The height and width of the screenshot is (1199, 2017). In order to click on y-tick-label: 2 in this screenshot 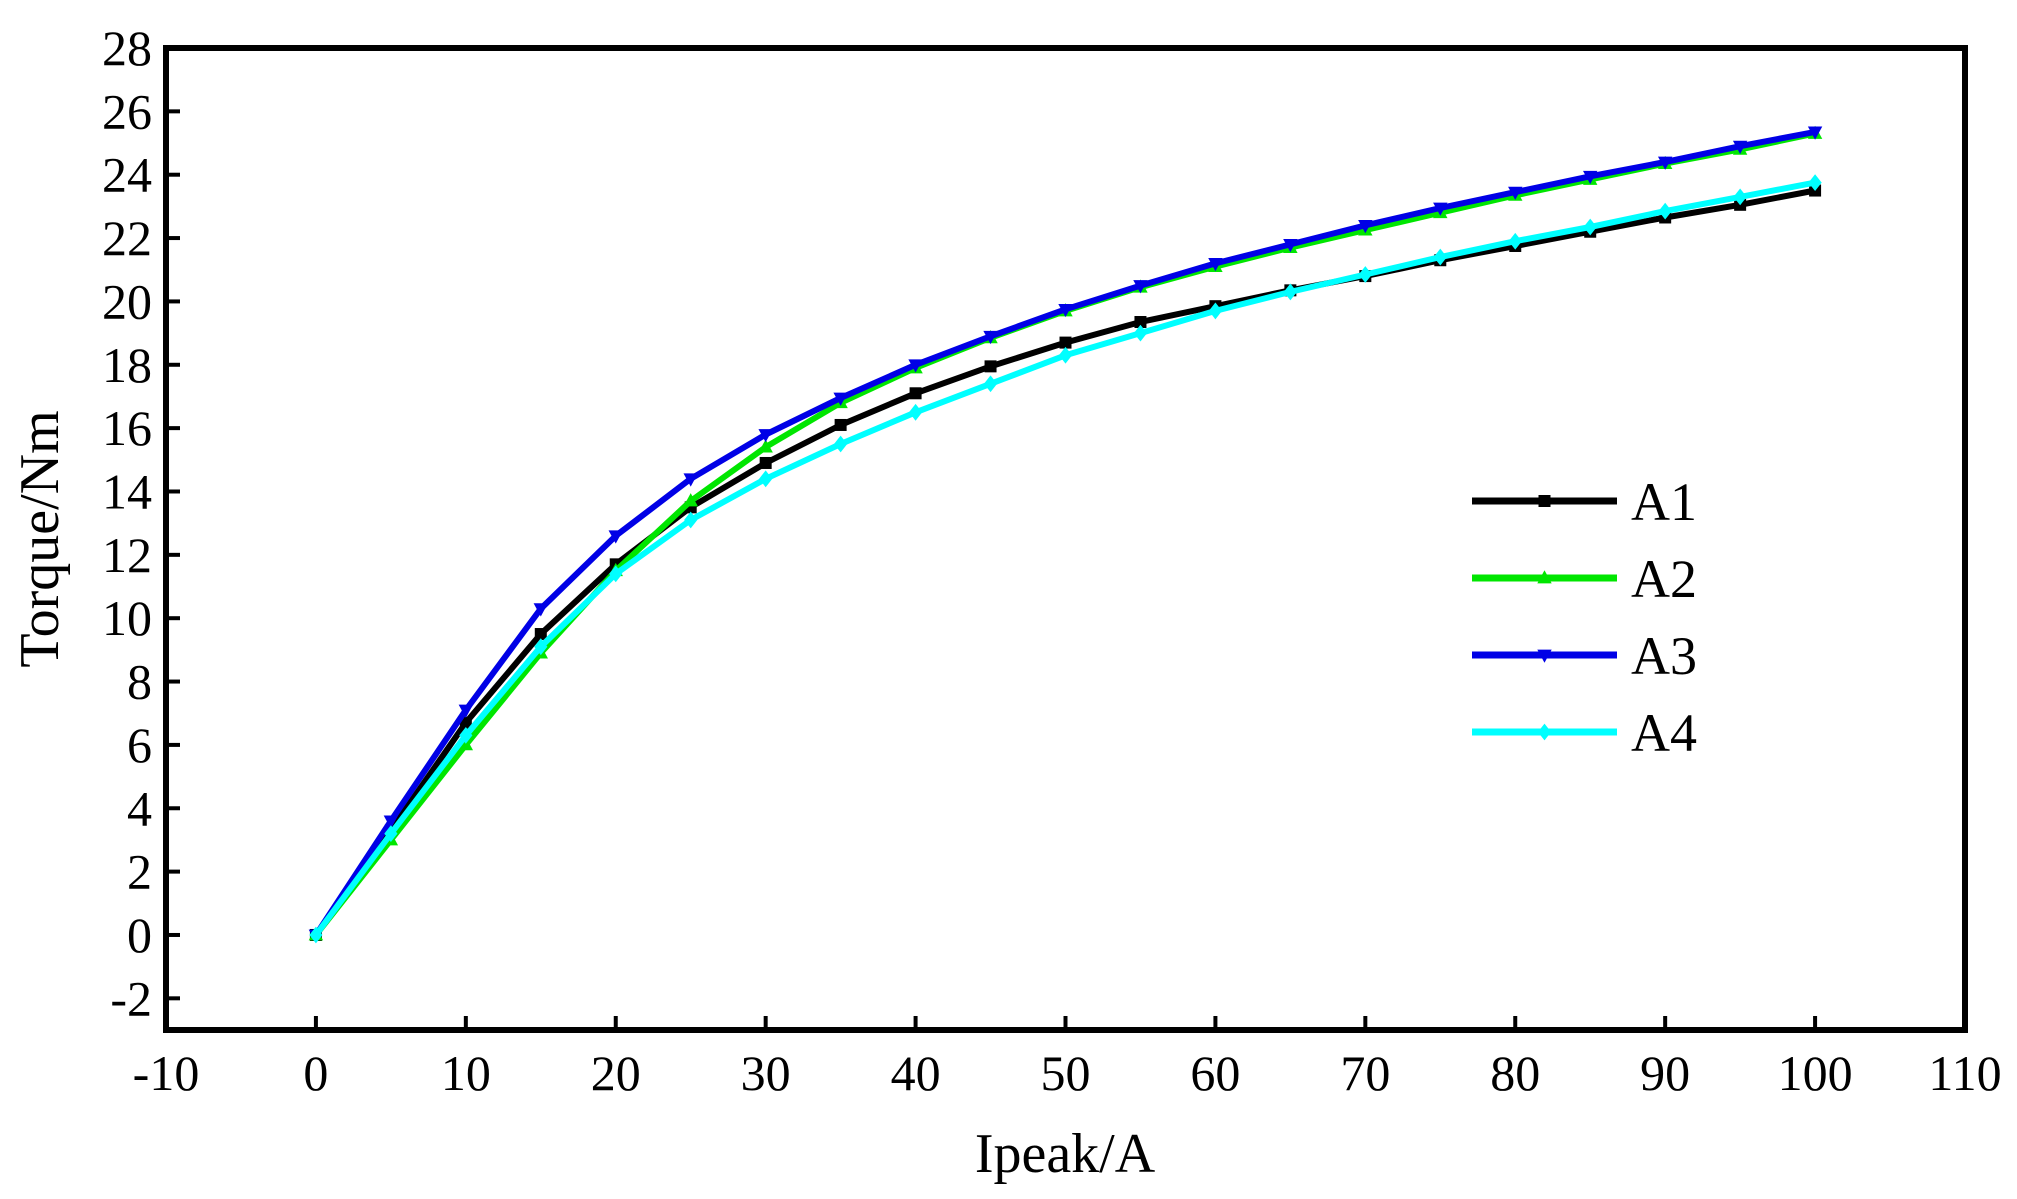, I will do `click(139, 872)`.